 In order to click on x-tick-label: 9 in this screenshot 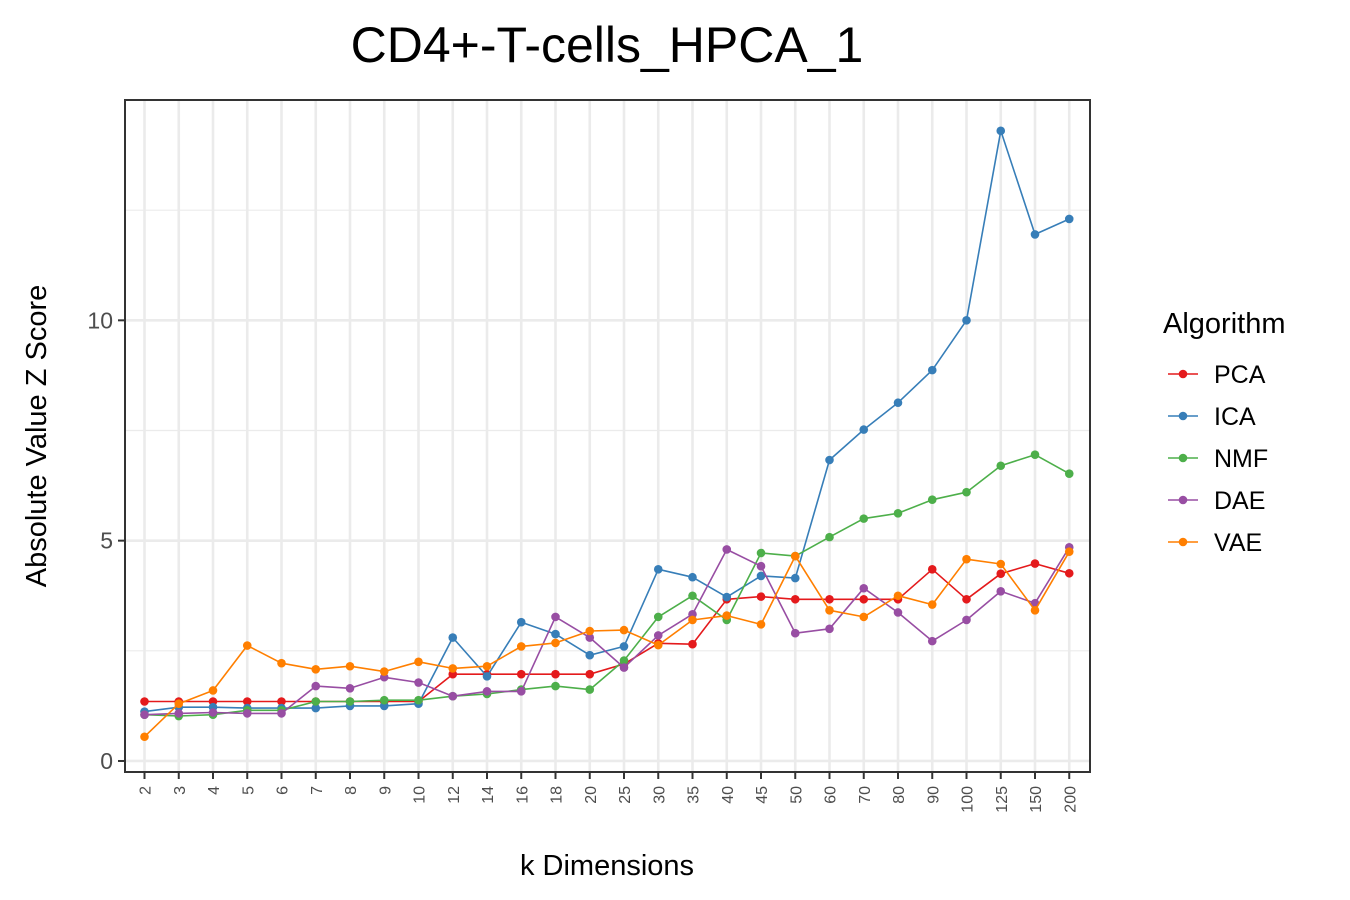, I will do `click(385, 790)`.